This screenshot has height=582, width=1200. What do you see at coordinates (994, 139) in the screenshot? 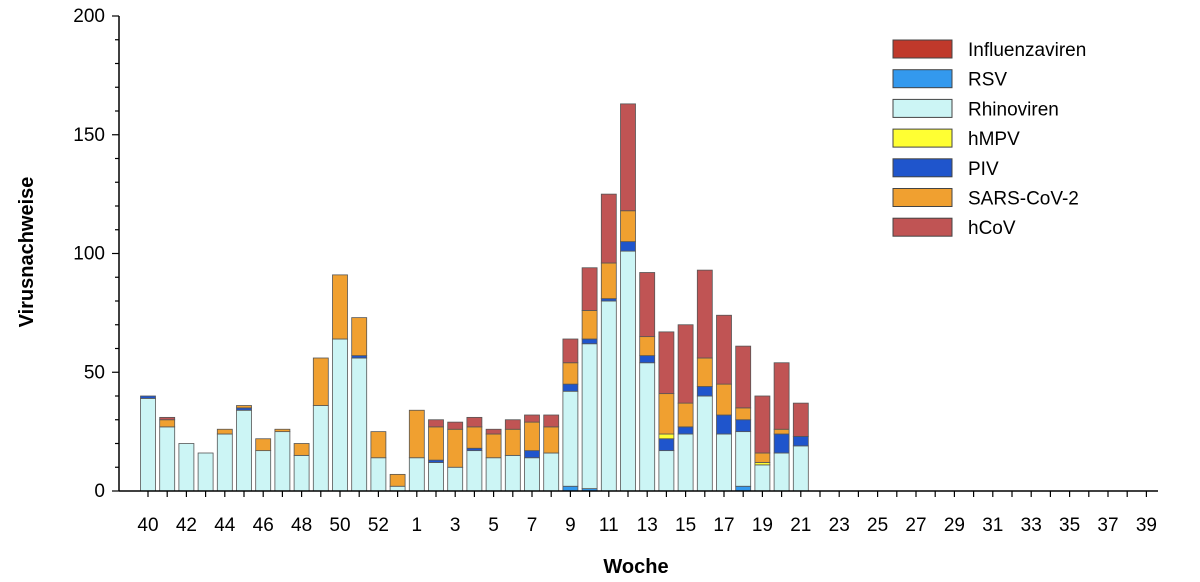
I see `legend-label-hmpv: hMPV` at bounding box center [994, 139].